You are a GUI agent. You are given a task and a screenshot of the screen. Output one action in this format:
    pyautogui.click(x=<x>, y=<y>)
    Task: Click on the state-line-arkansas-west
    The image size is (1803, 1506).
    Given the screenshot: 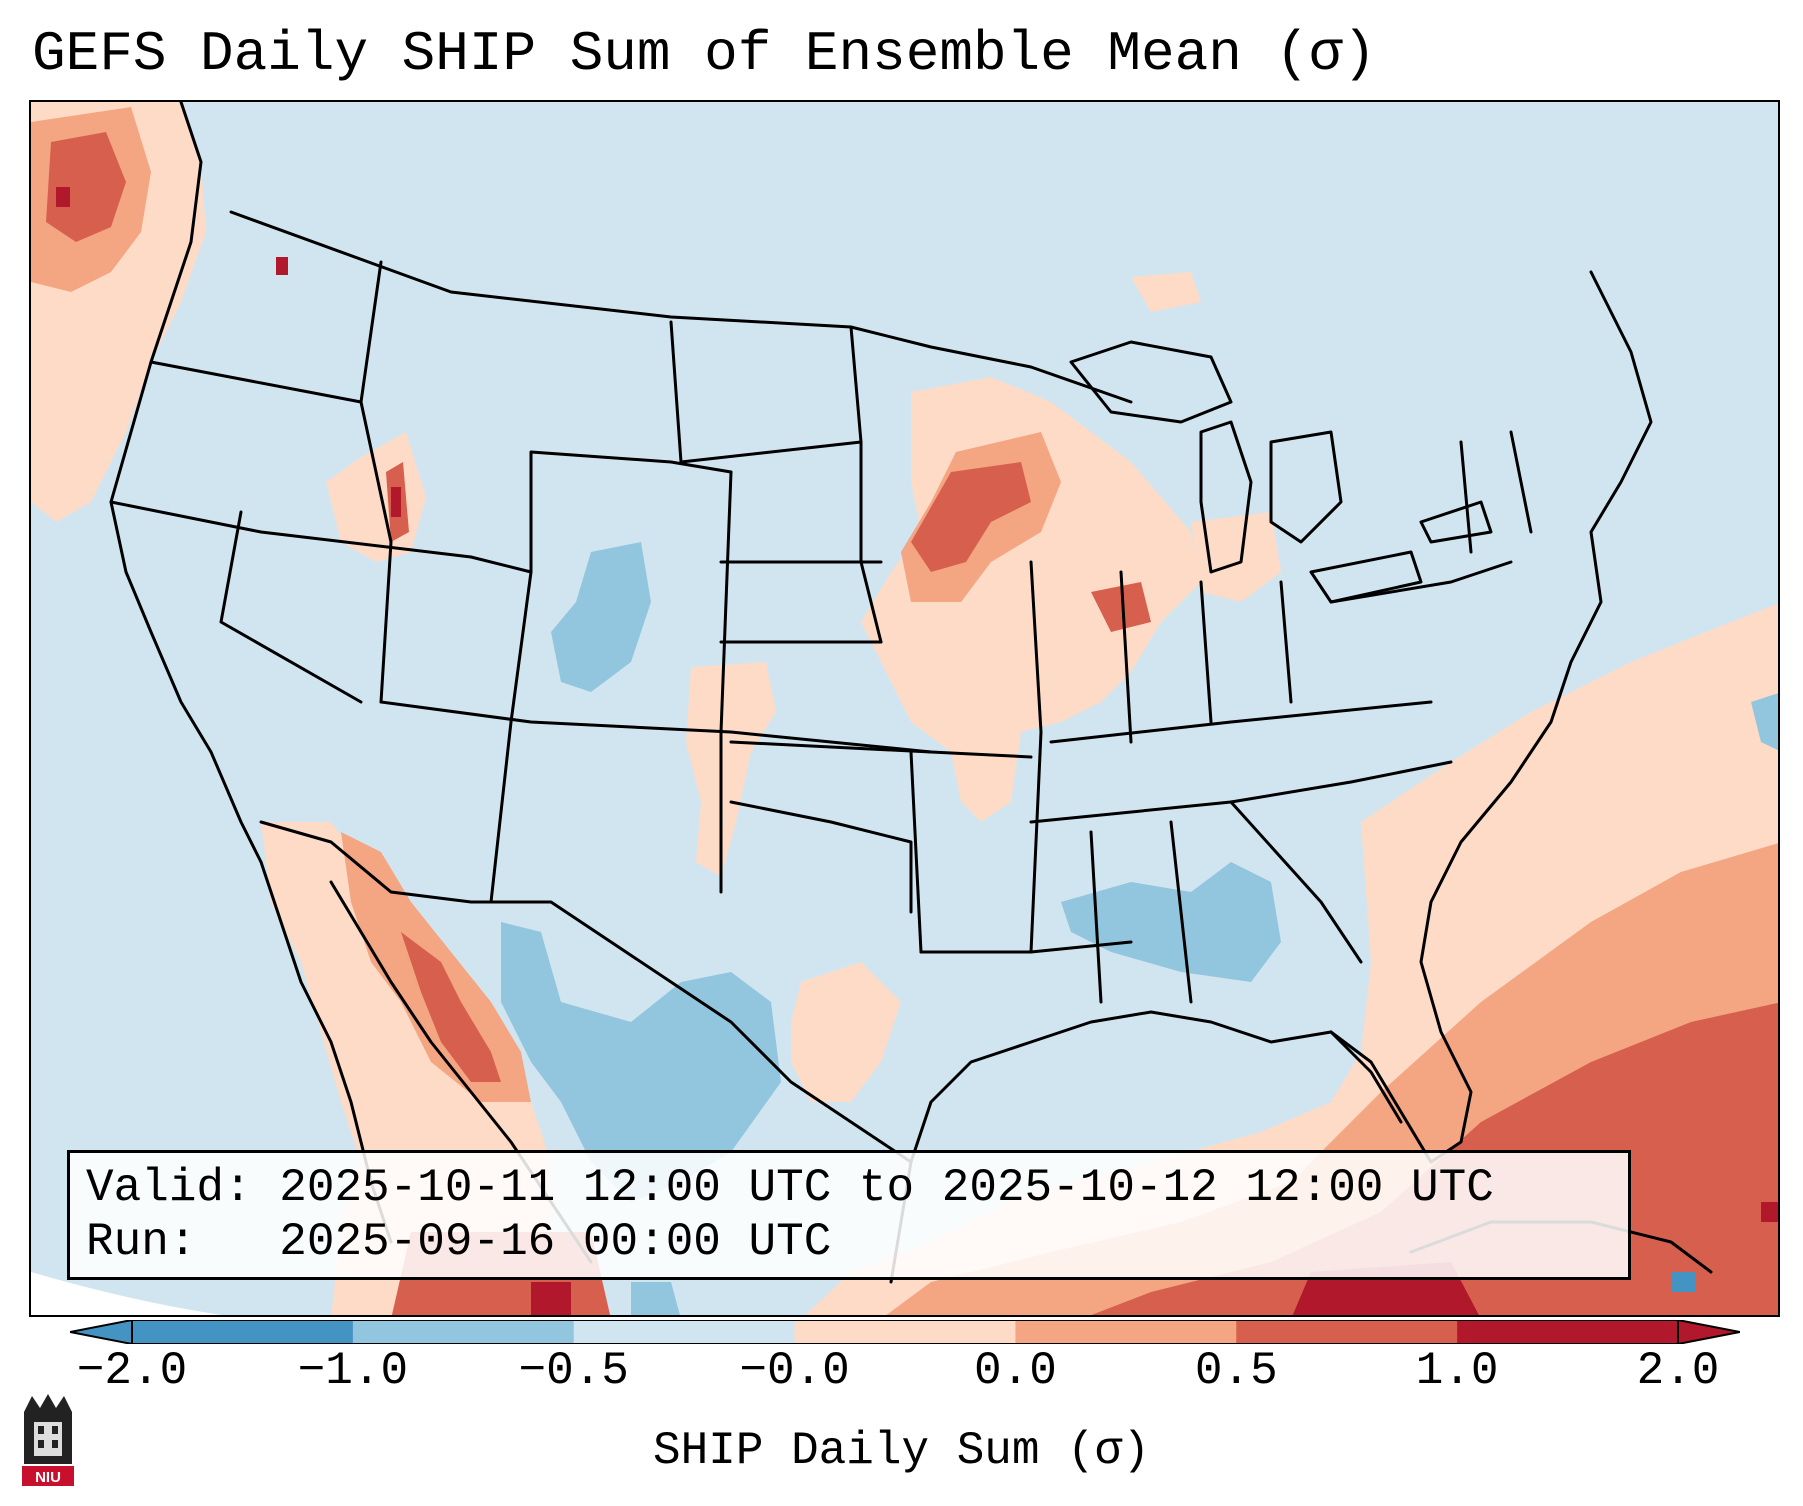 What is the action you would take?
    pyautogui.click(x=916, y=852)
    